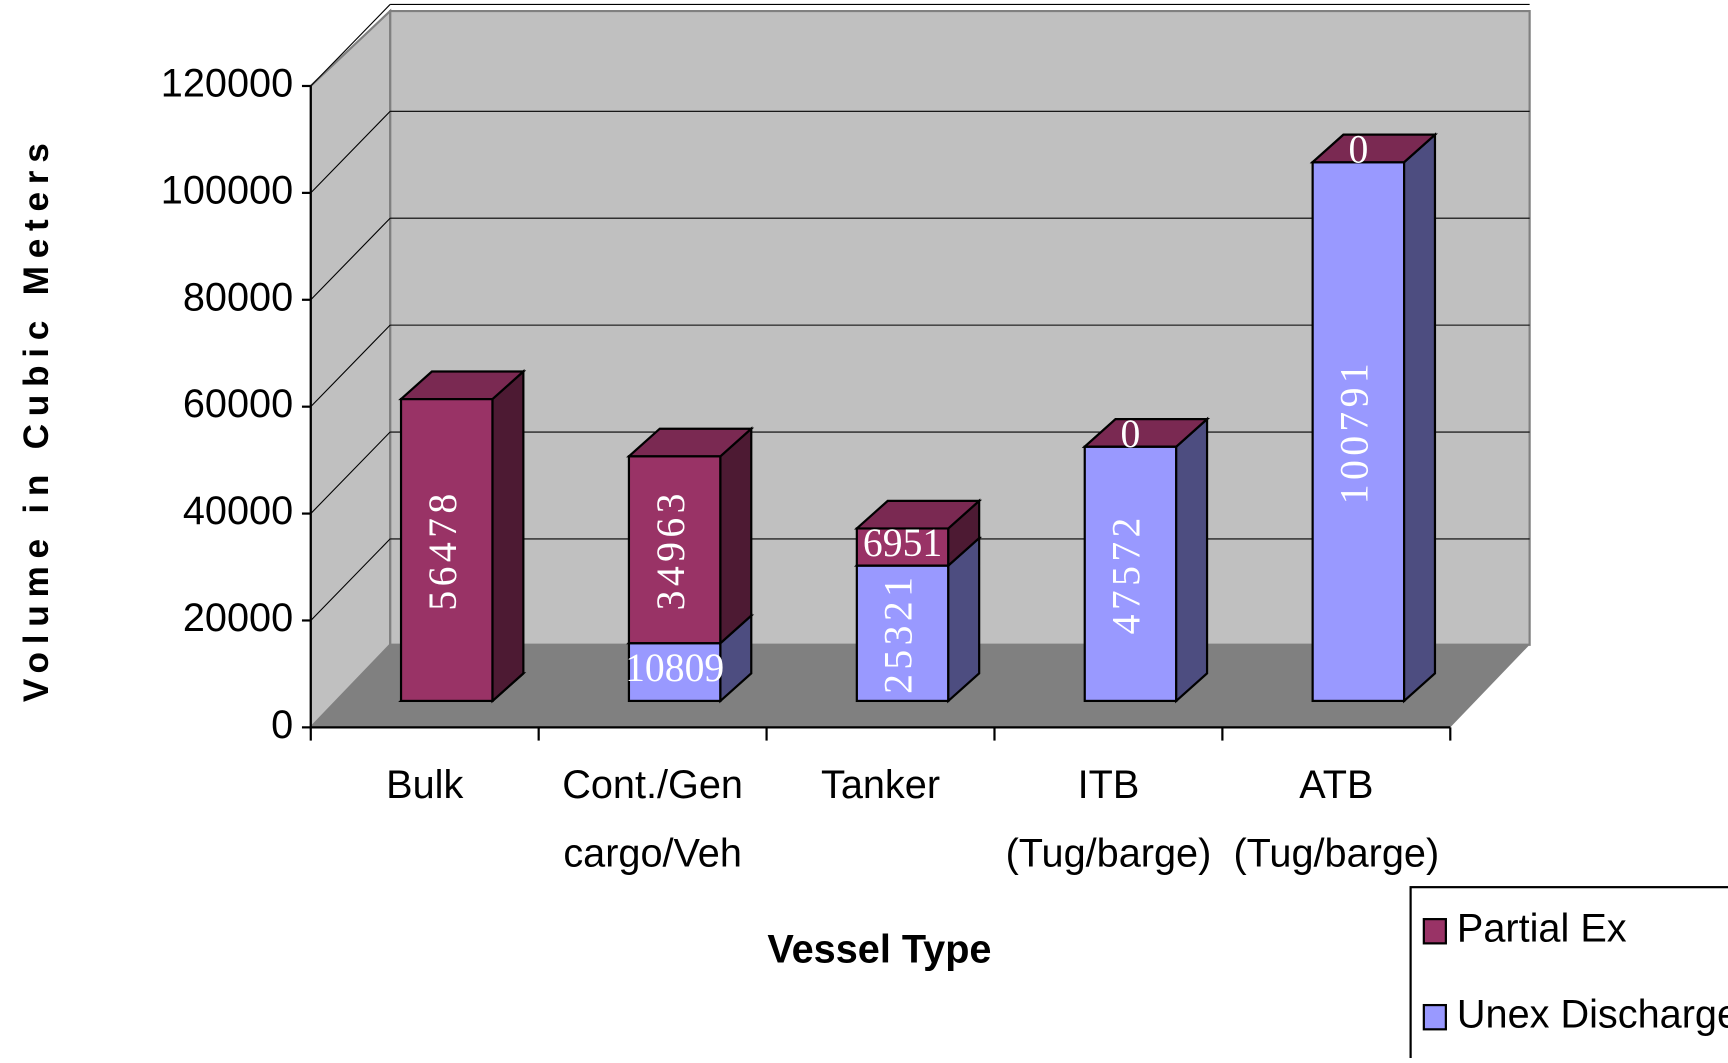  I want to click on x-tick-label: ITB (Tug/barge), so click(1109, 819).